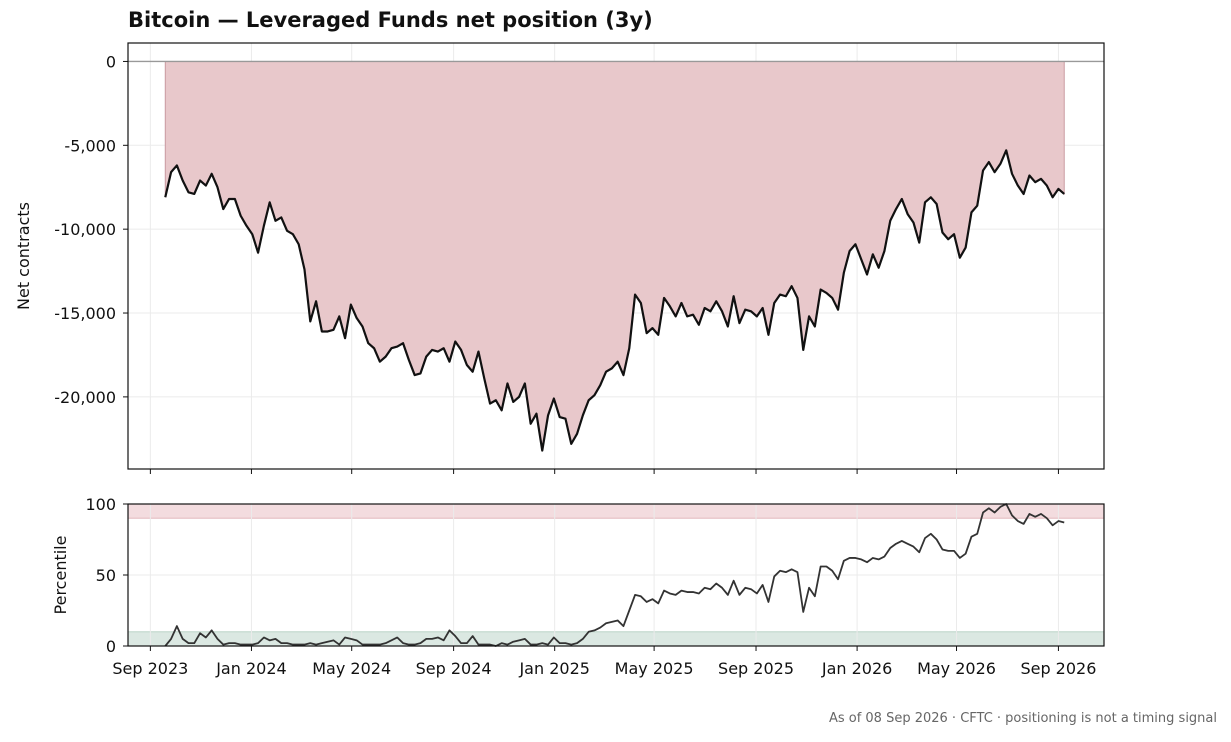  What do you see at coordinates (85, 229) in the screenshot?
I see `top-ytick-label-2: -10,000` at bounding box center [85, 229].